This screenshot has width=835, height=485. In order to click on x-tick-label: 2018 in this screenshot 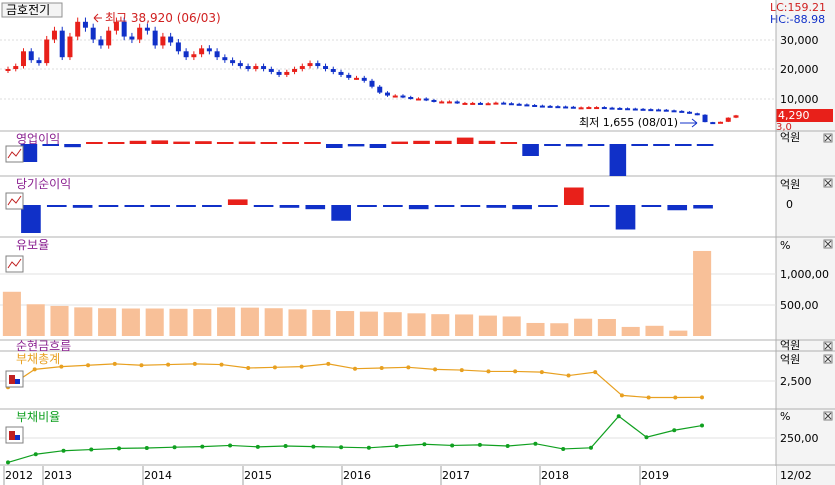, I will do `click(555, 475)`.